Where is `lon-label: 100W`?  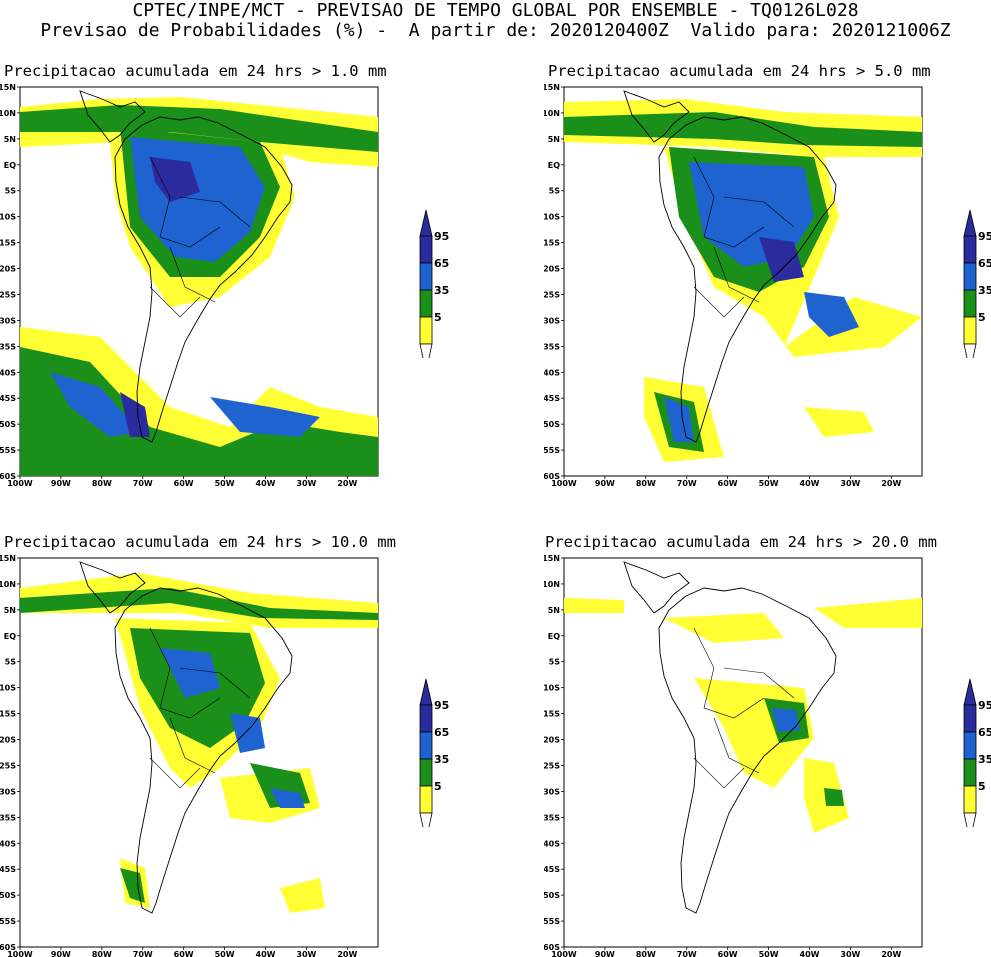
lon-label: 100W is located at coordinates (20, 953).